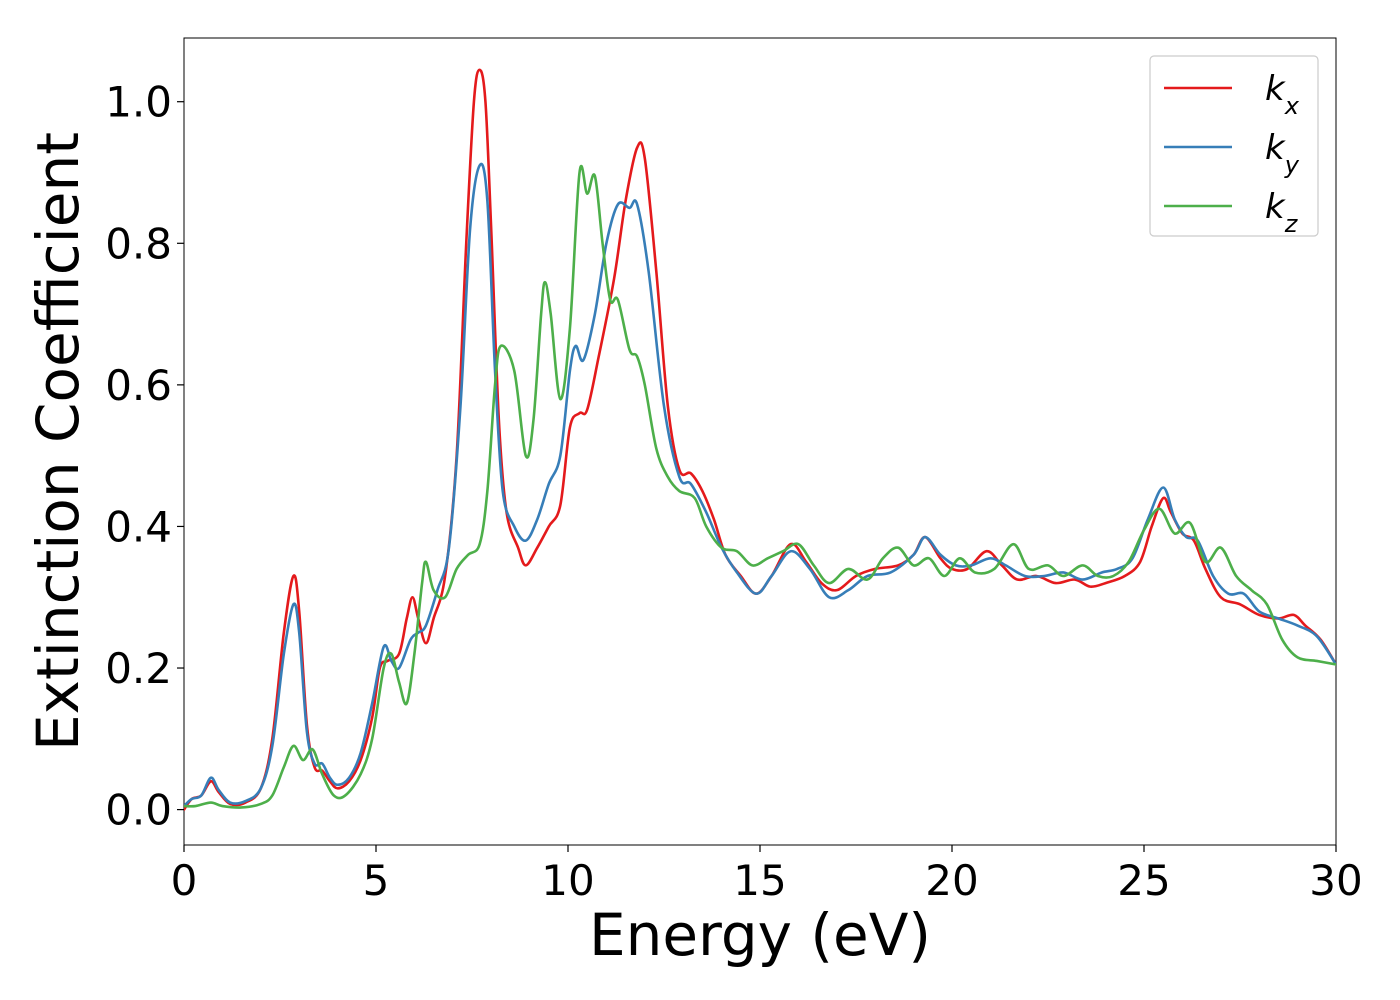  I want to click on x-tick-label: 15, so click(759, 880).